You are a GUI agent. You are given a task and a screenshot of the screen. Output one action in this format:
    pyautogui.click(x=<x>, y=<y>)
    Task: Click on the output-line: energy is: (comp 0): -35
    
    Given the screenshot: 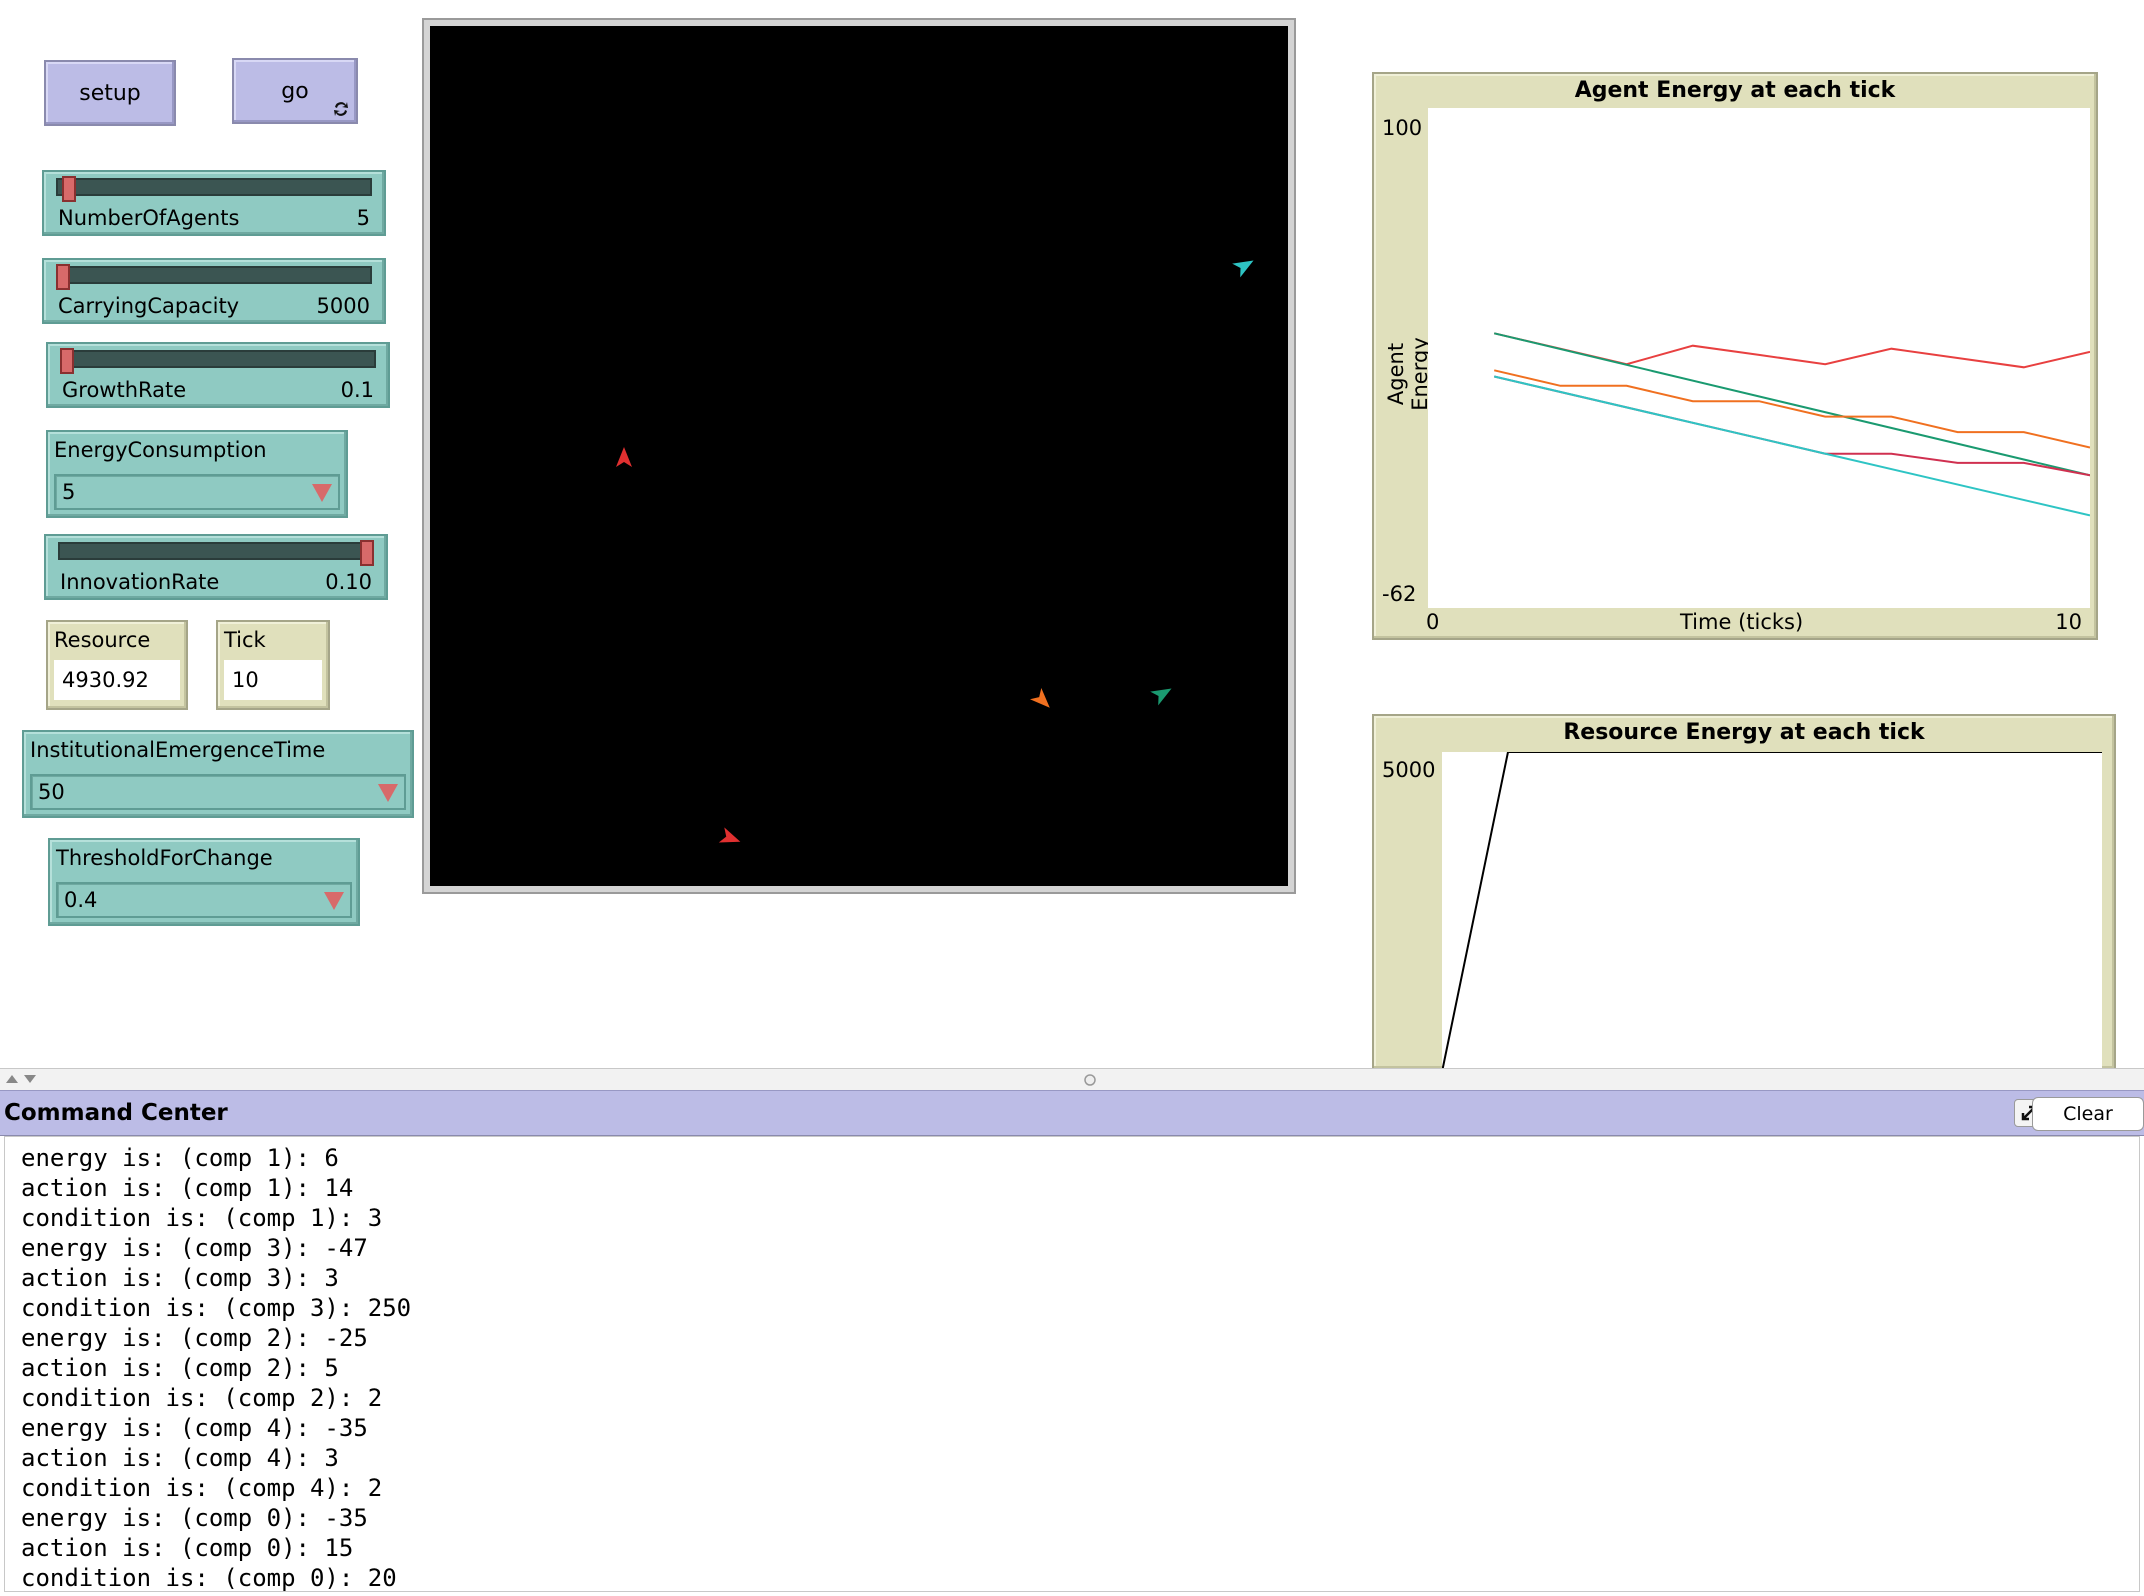 What is the action you would take?
    pyautogui.click(x=194, y=1518)
    